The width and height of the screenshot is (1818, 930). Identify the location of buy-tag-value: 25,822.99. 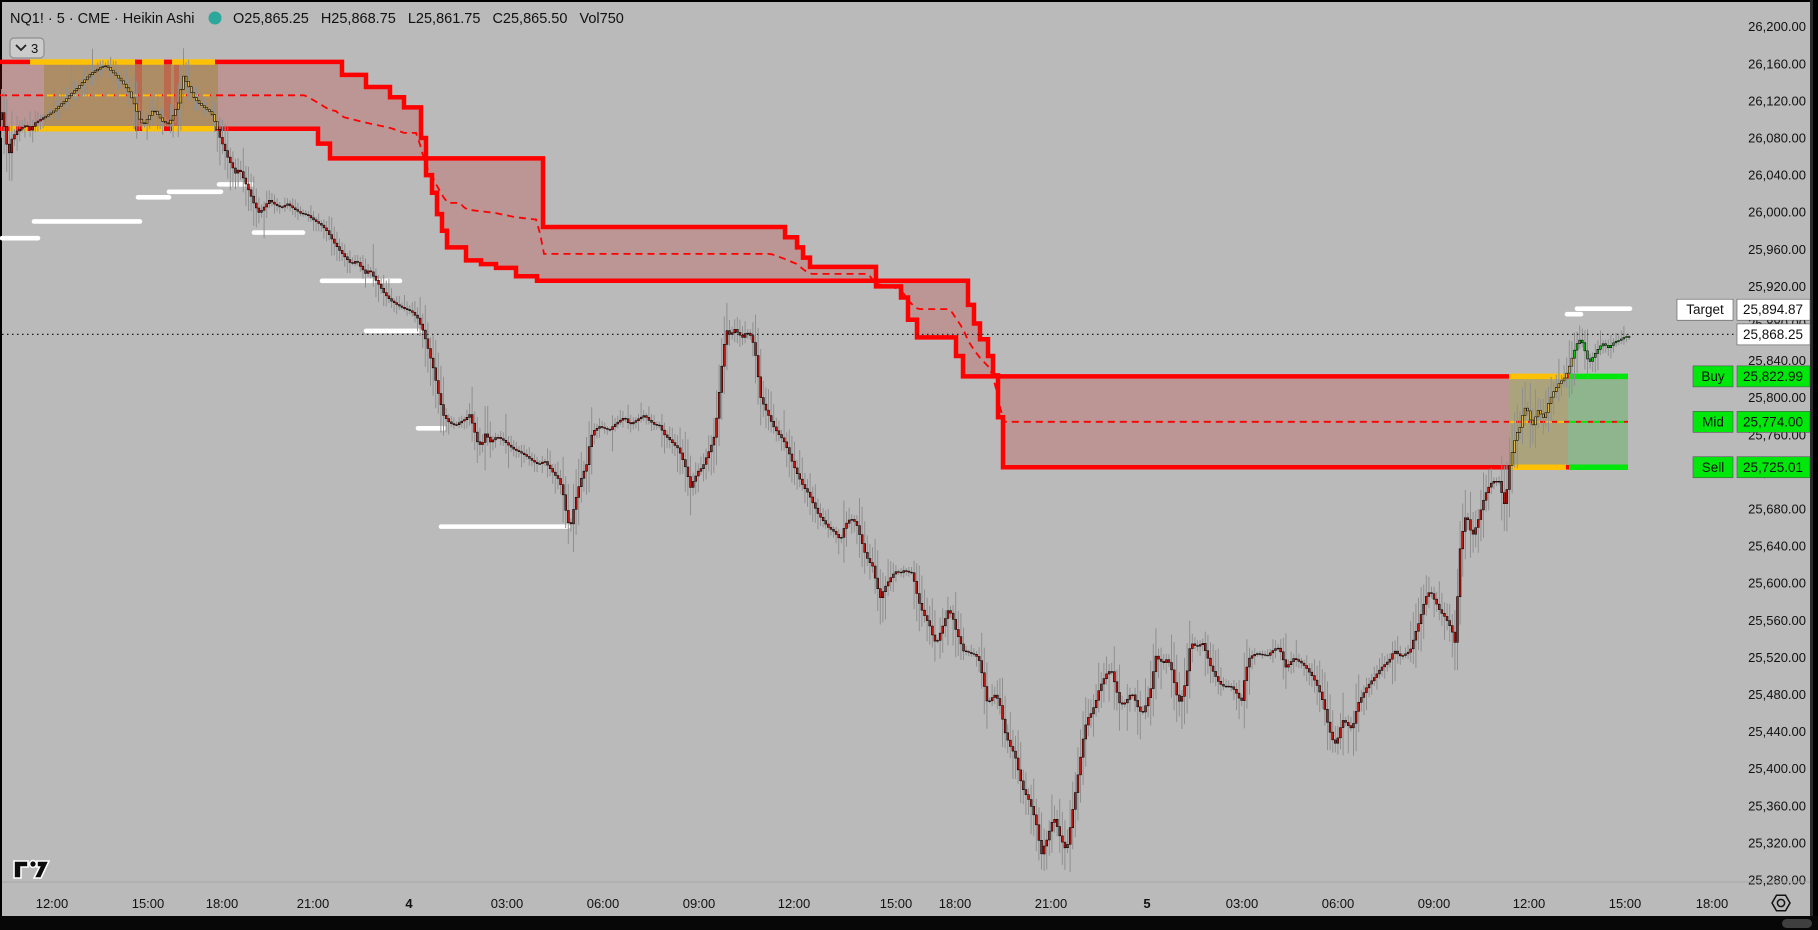
(1773, 376).